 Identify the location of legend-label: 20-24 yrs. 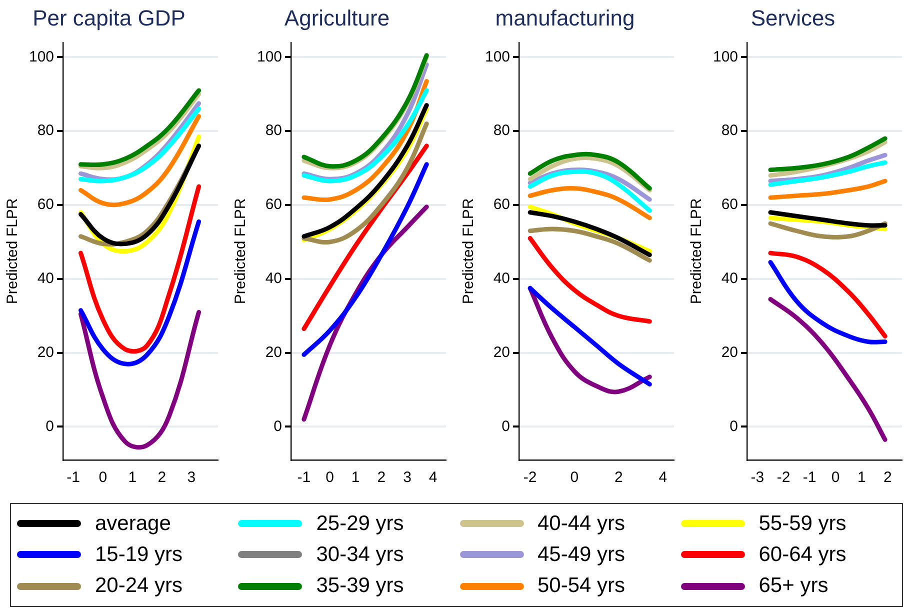
(139, 586).